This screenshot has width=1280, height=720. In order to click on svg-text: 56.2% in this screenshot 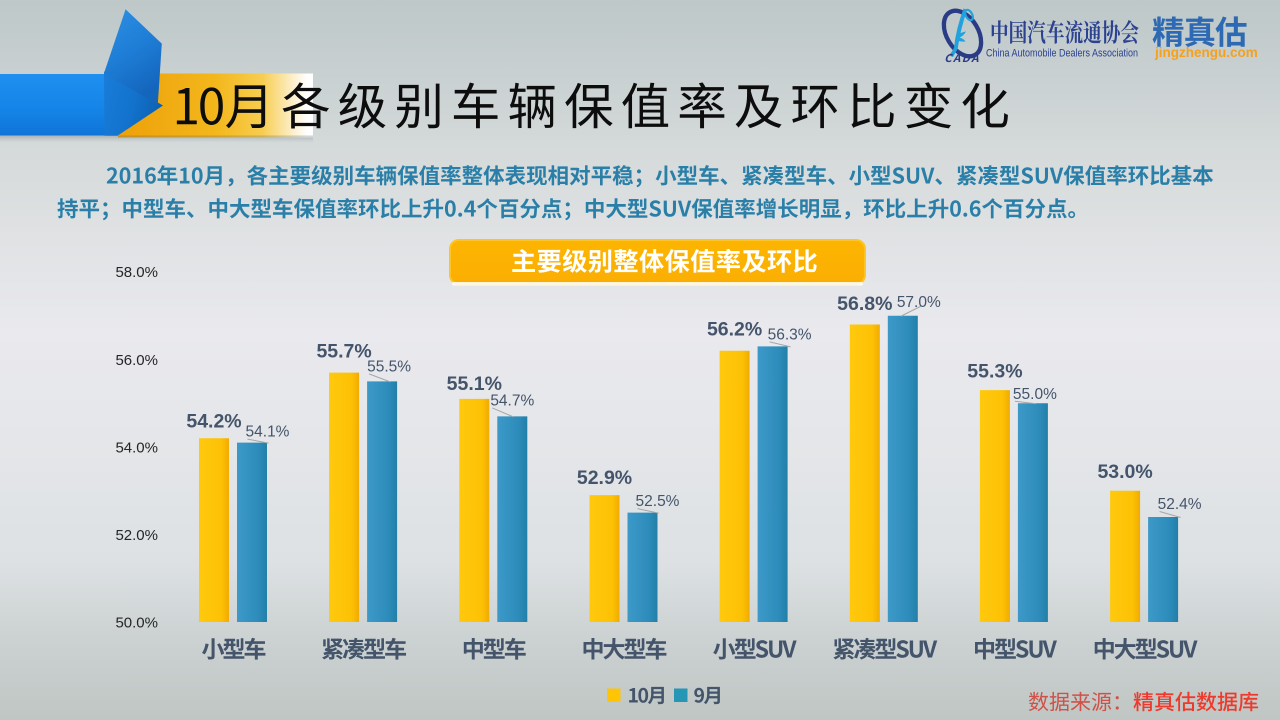, I will do `click(734, 330)`.